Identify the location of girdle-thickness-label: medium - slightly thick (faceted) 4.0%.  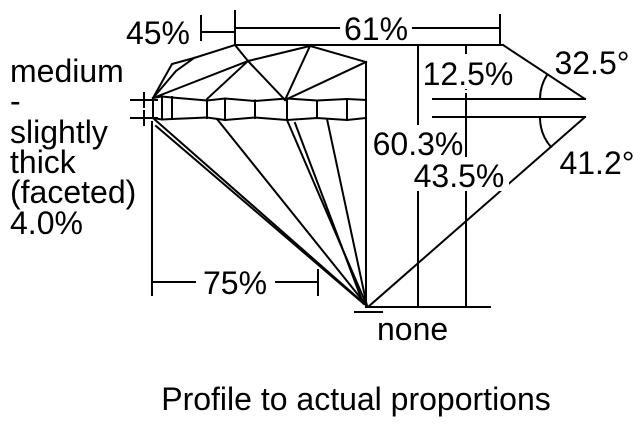
(73, 147).